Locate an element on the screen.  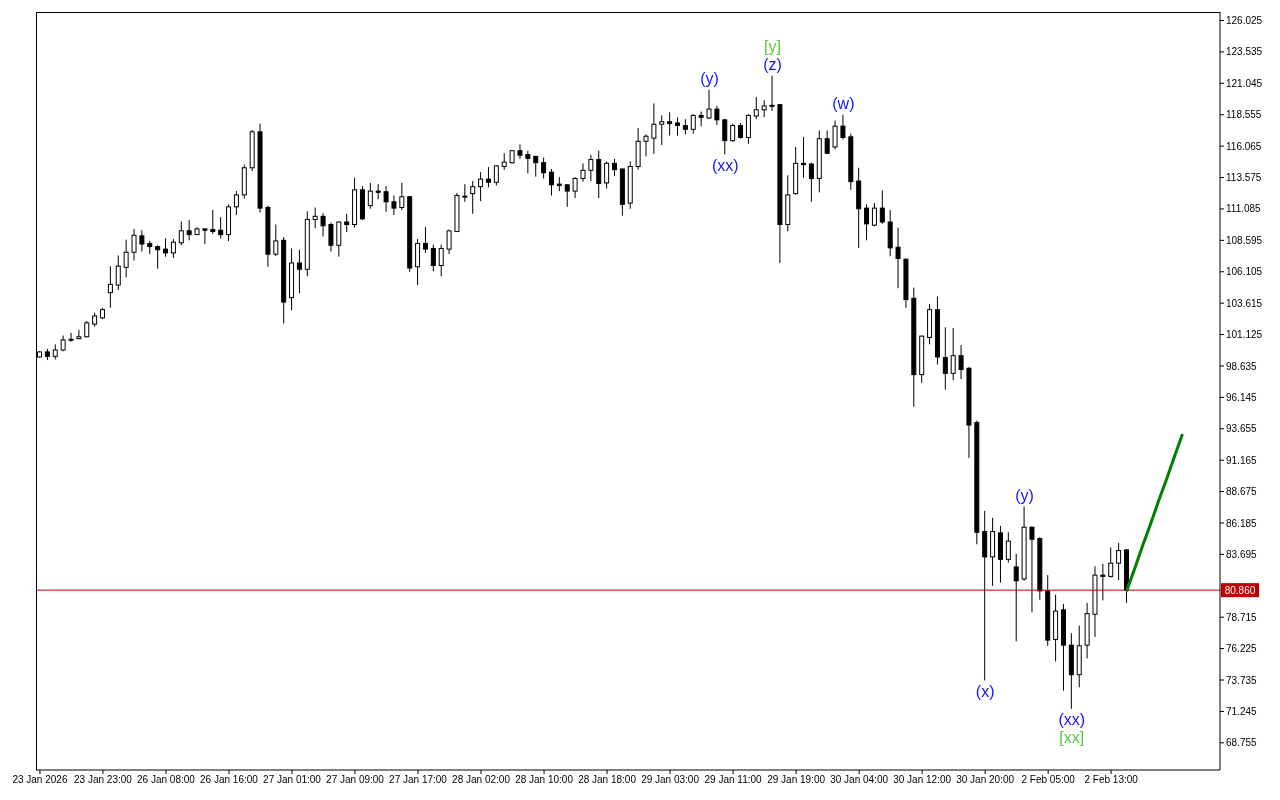
x-tick-label: 30 Jan 12:00 is located at coordinates (922, 780).